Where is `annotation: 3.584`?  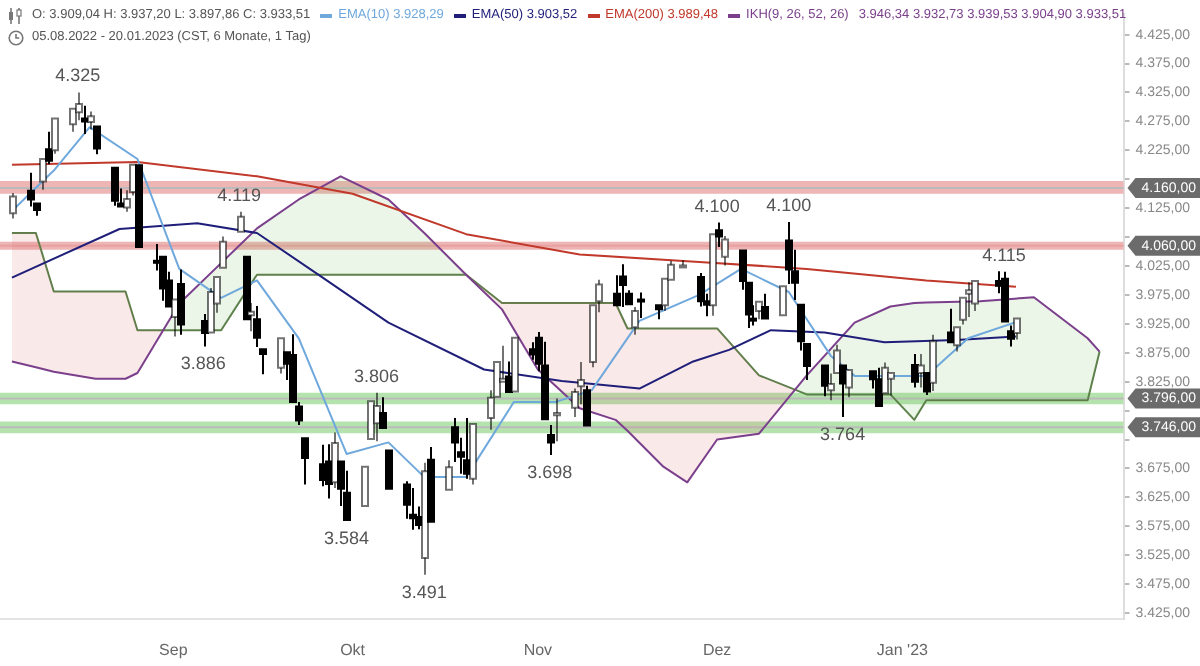 annotation: 3.584 is located at coordinates (347, 538).